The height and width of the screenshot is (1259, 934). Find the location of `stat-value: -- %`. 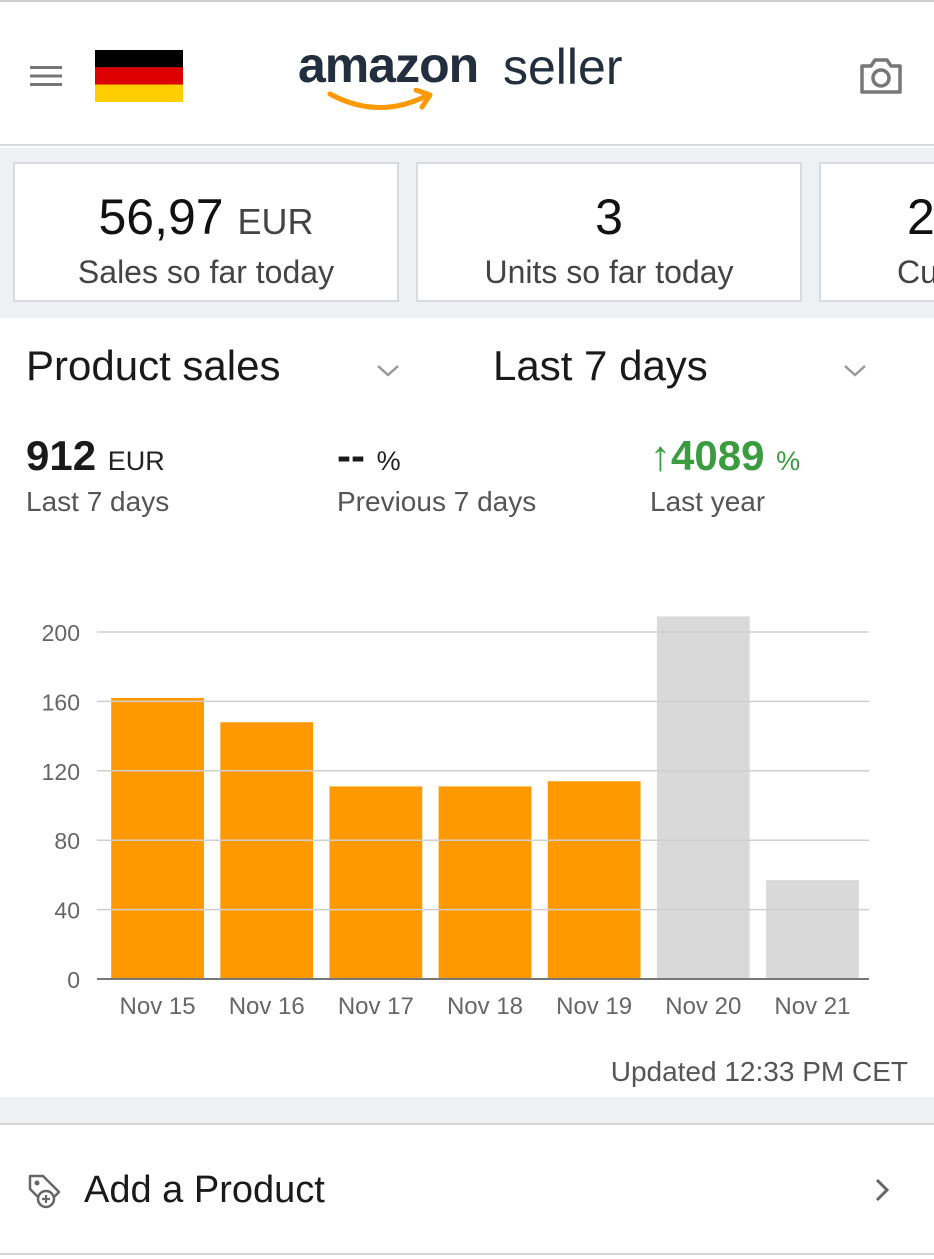

stat-value: -- % is located at coordinates (369, 455).